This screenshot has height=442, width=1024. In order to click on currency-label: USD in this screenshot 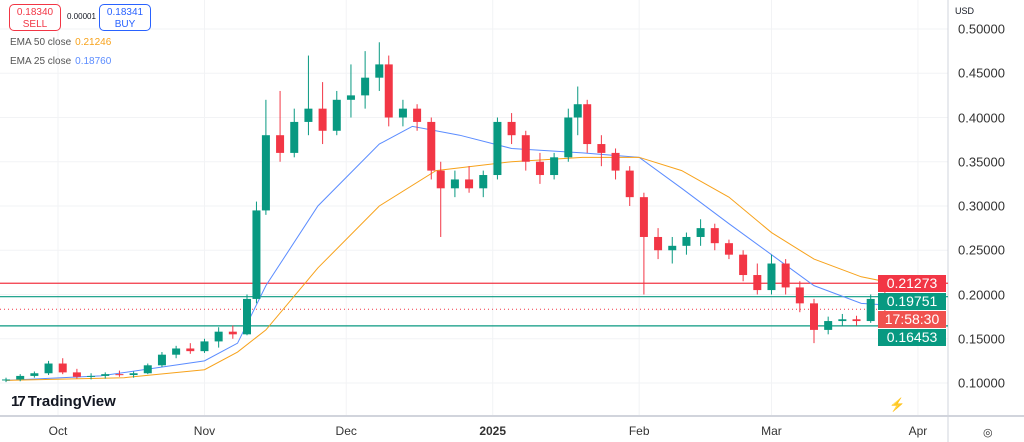, I will do `click(965, 11)`.